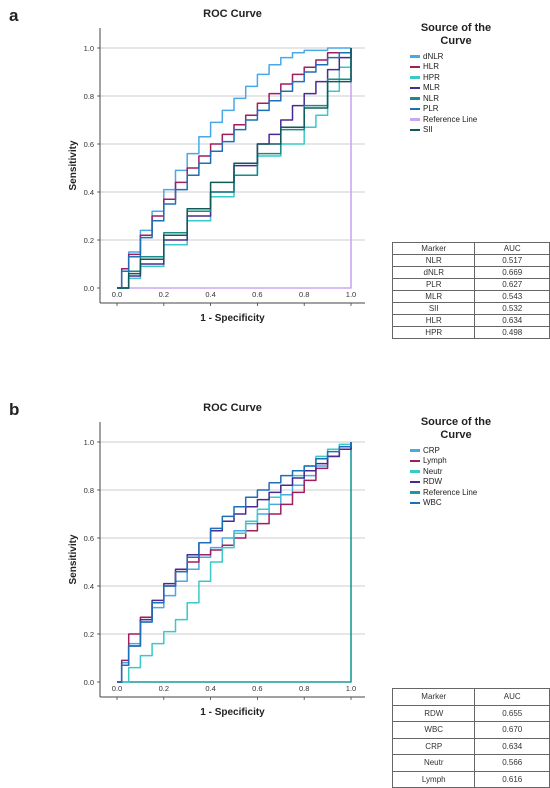 This screenshot has width=550, height=788. Describe the element at coordinates (477, 130) in the screenshot. I see `legend-item-sii: SII` at that location.